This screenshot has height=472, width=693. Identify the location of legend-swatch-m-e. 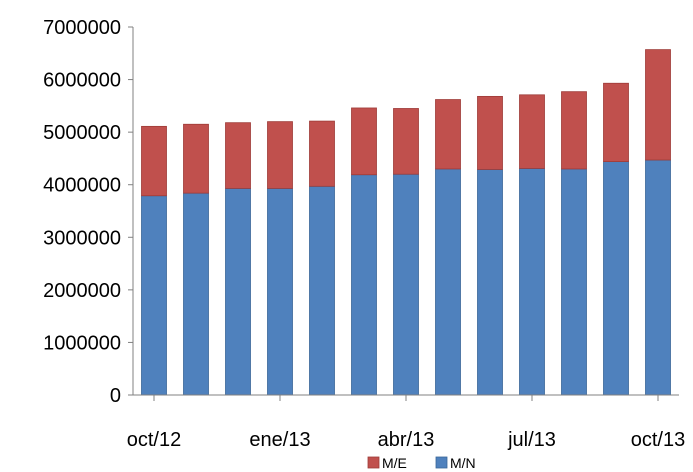
(373, 462).